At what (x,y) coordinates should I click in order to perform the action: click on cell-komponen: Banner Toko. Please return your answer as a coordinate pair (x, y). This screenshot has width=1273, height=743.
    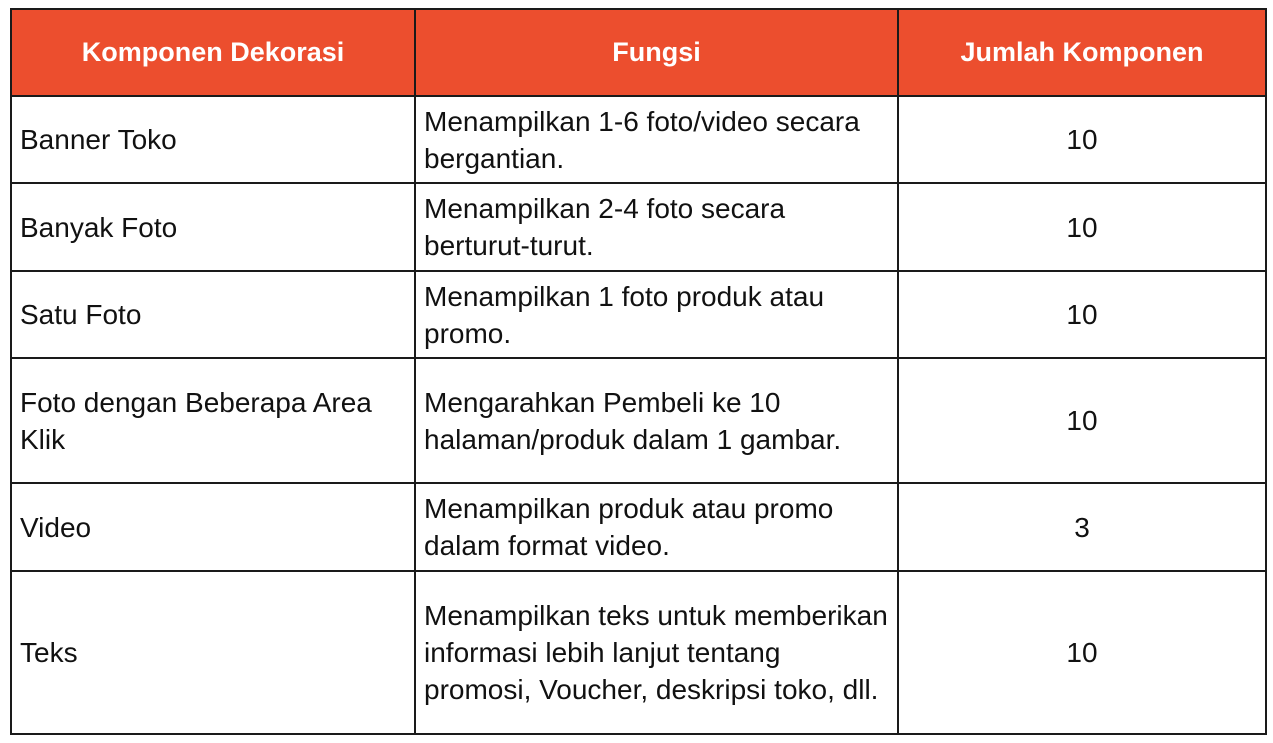
    Looking at the image, I should click on (213, 139).